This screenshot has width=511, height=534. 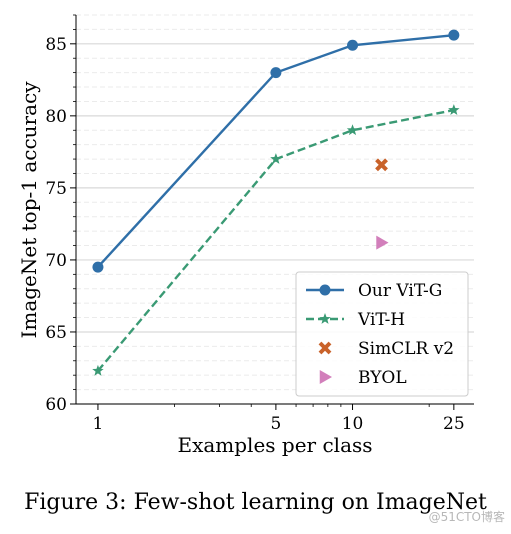 I want to click on legend-entry: Our ViT-G, so click(x=374, y=291).